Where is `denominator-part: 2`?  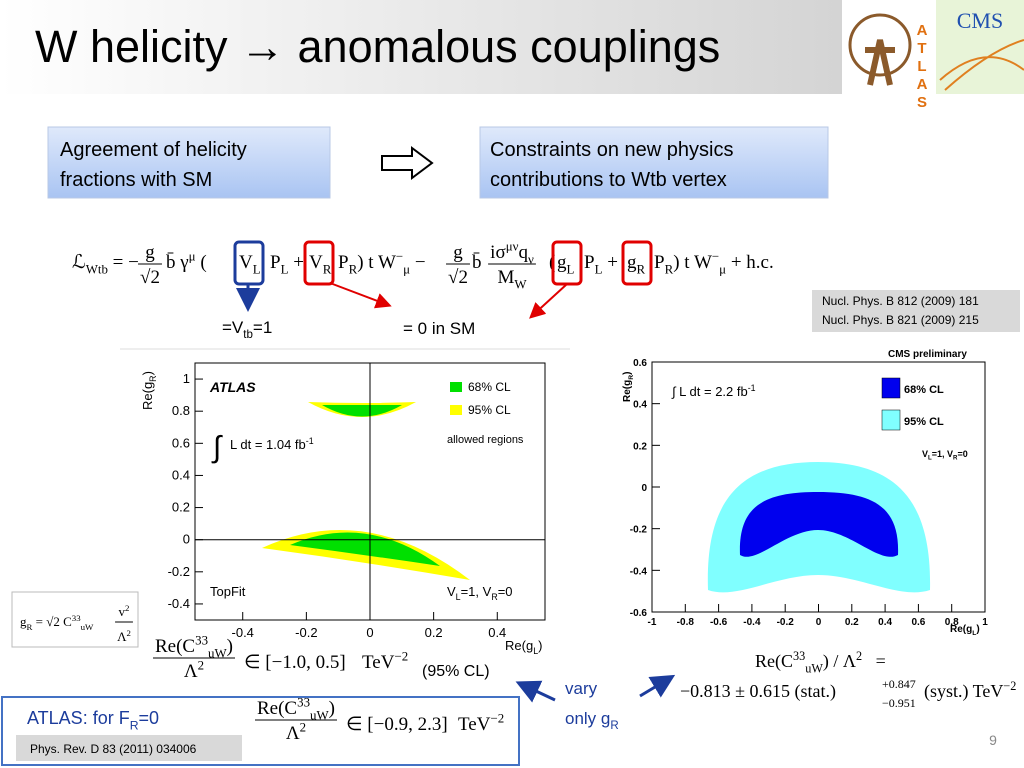
denominator-part: 2 is located at coordinates (303, 726).